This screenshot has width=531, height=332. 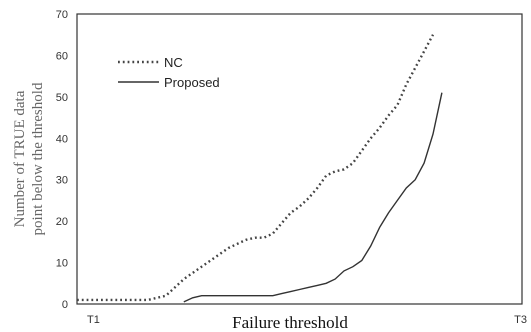 What do you see at coordinates (38, 158) in the screenshot?
I see `y-axis-label-line-2: point below the threshold` at bounding box center [38, 158].